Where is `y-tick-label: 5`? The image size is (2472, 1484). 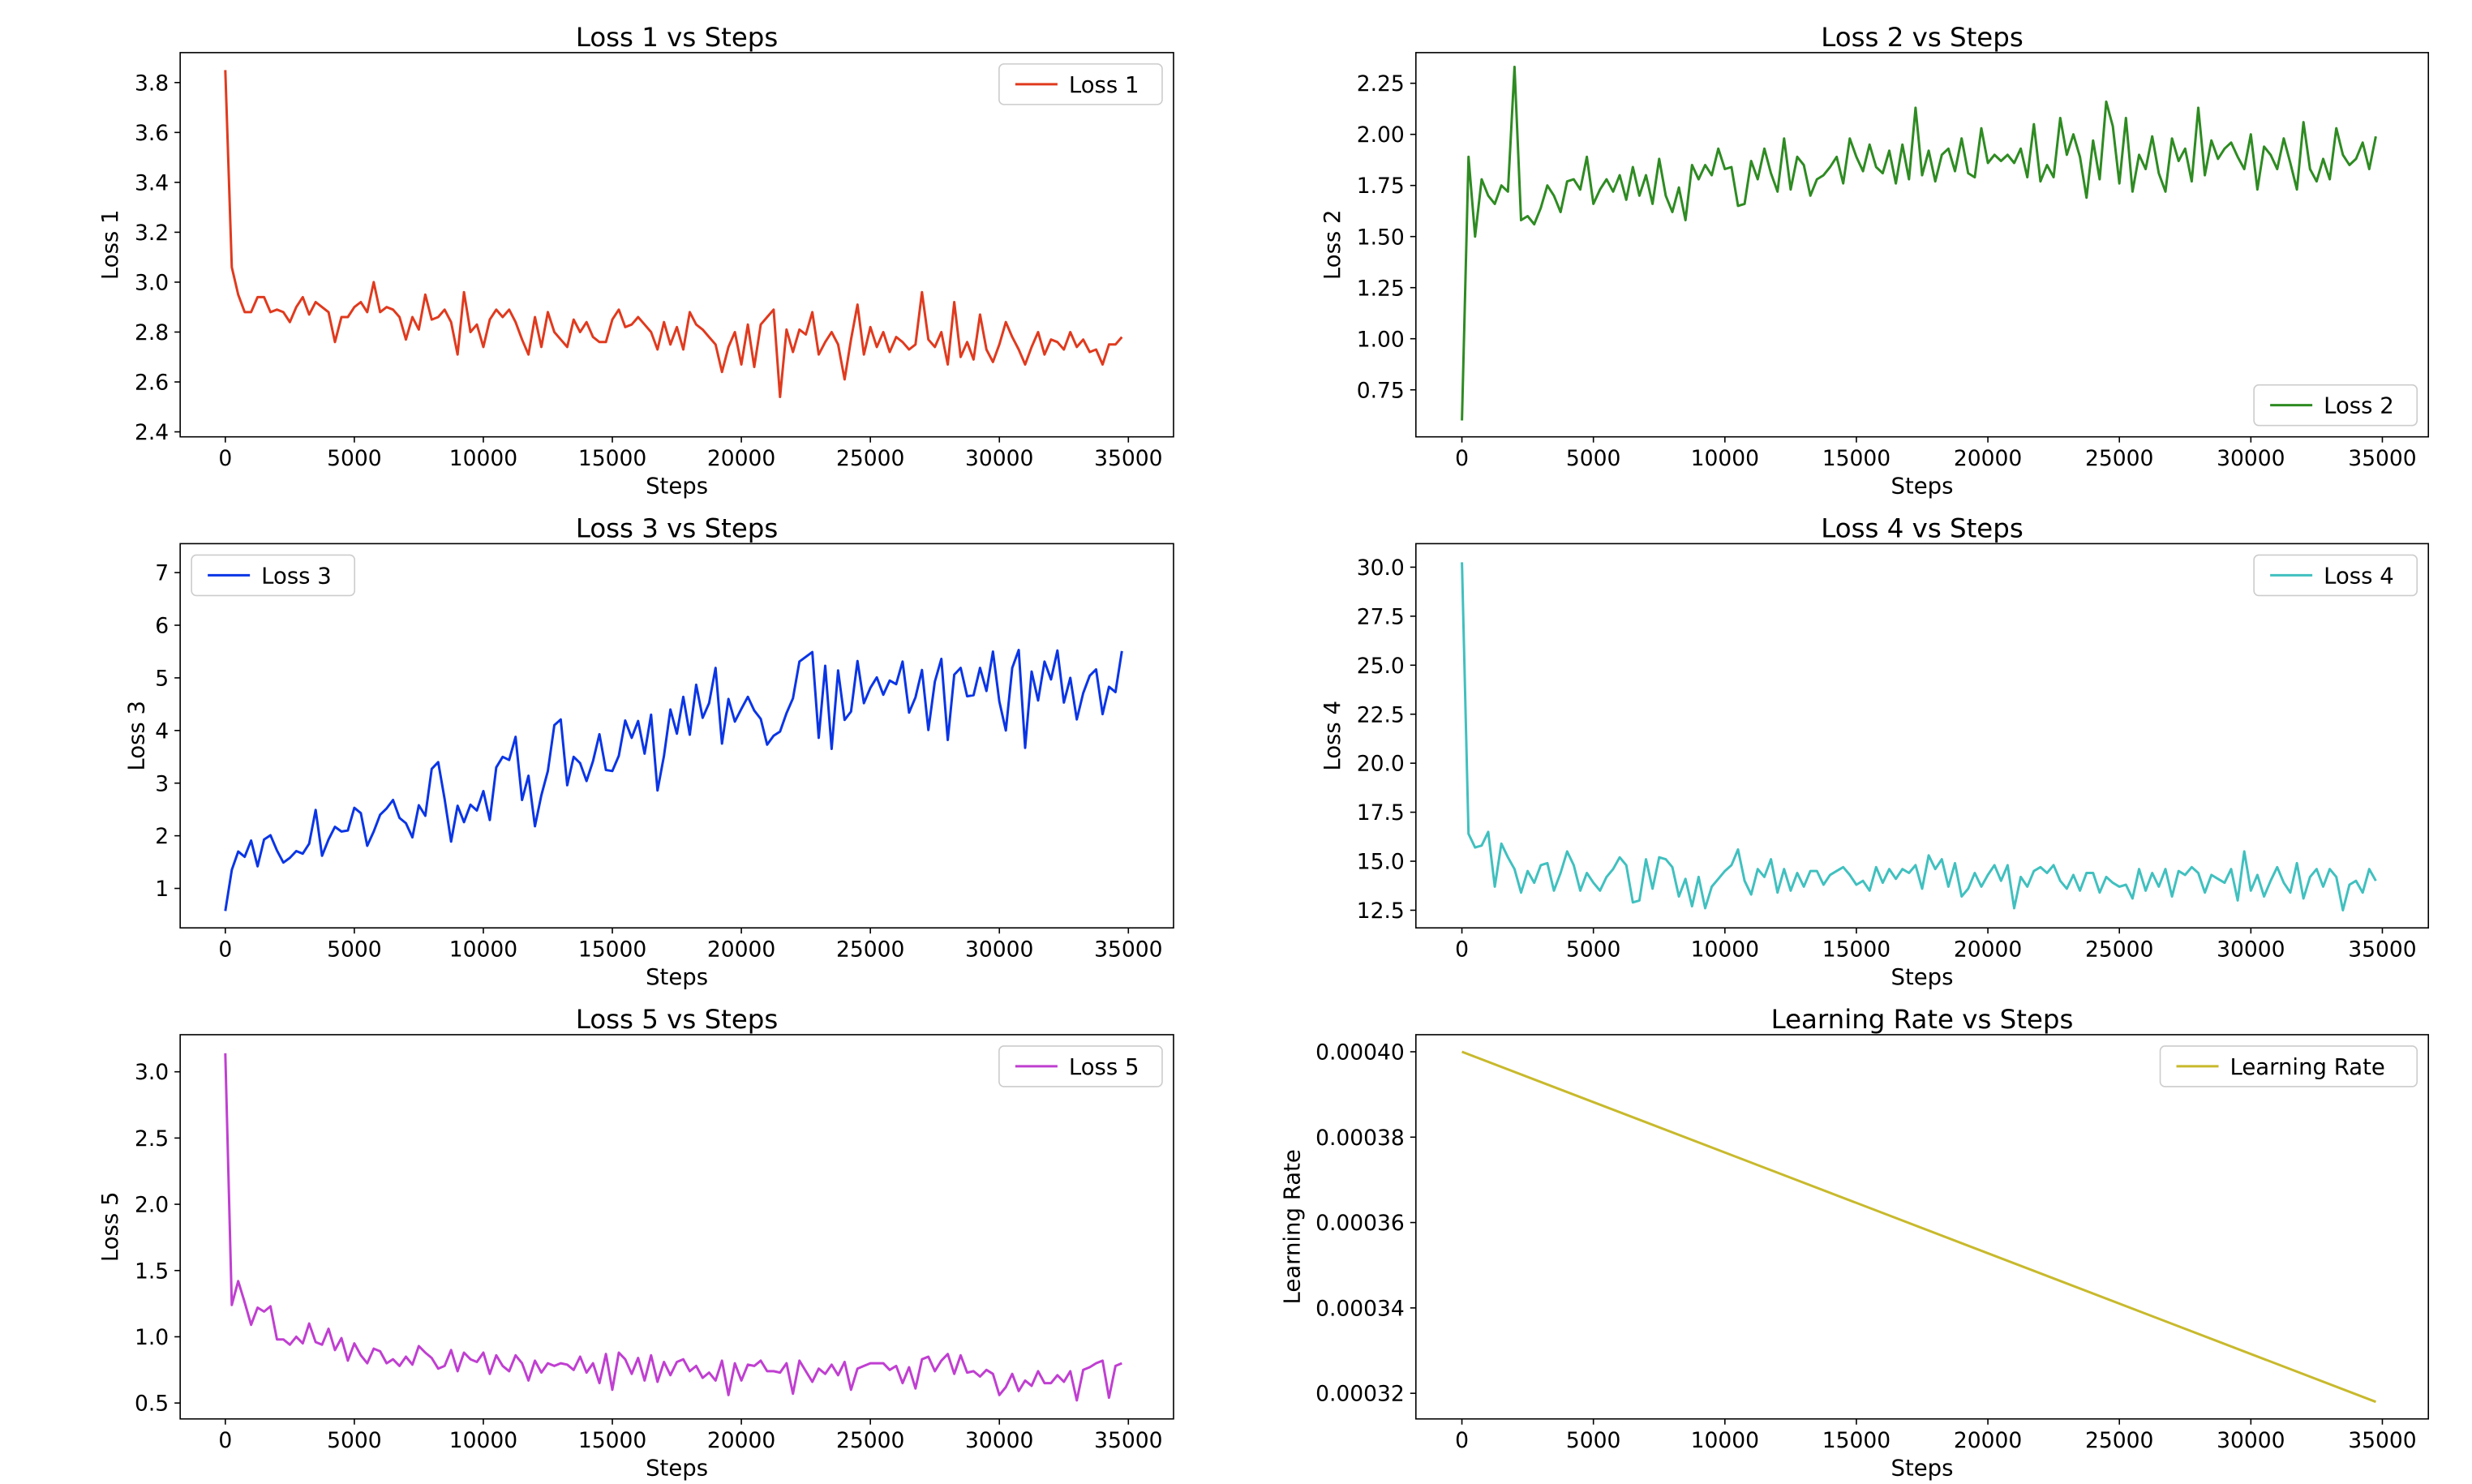 y-tick-label: 5 is located at coordinates (162, 678).